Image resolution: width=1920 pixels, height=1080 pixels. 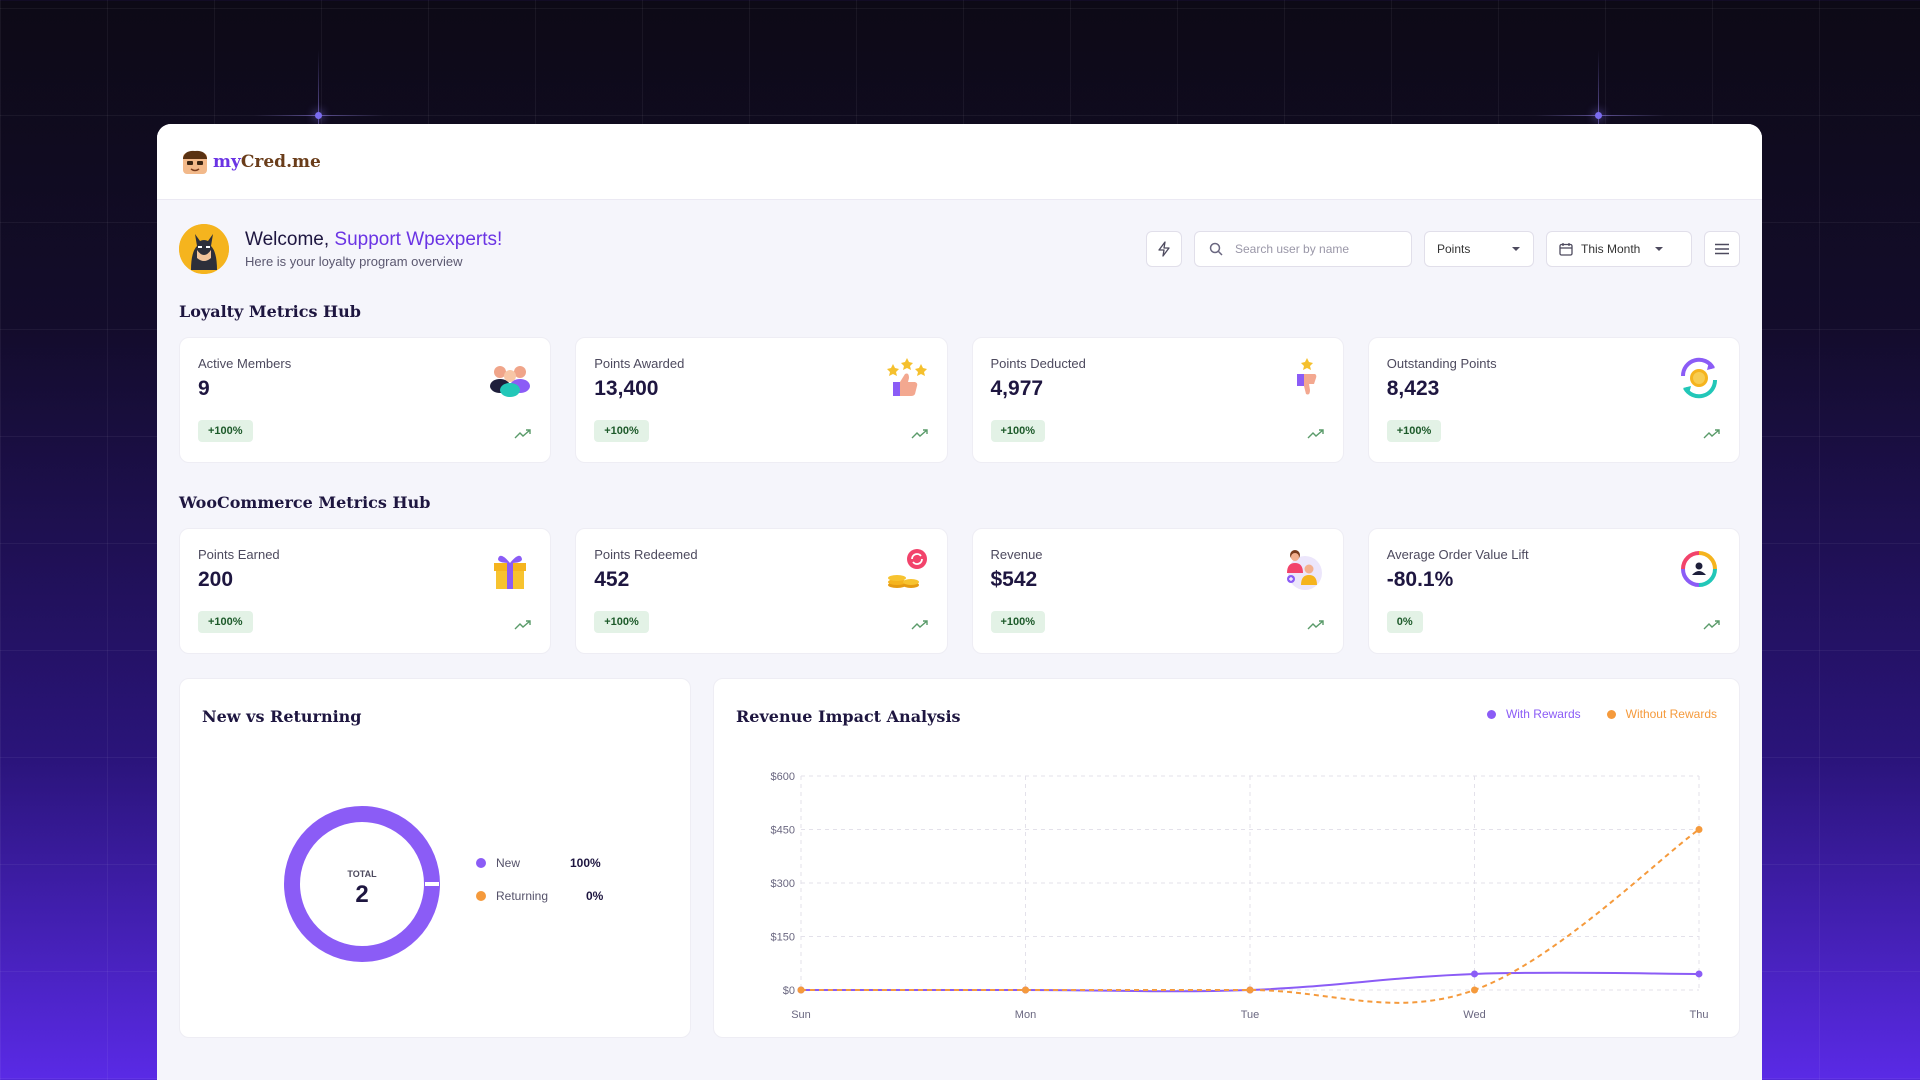 What do you see at coordinates (1016, 554) in the screenshot?
I see `metric-label: Revenue` at bounding box center [1016, 554].